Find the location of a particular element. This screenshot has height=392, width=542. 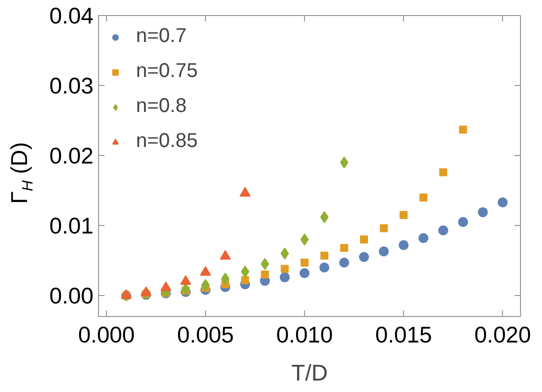

x-axis-title: T/D is located at coordinates (309, 373).